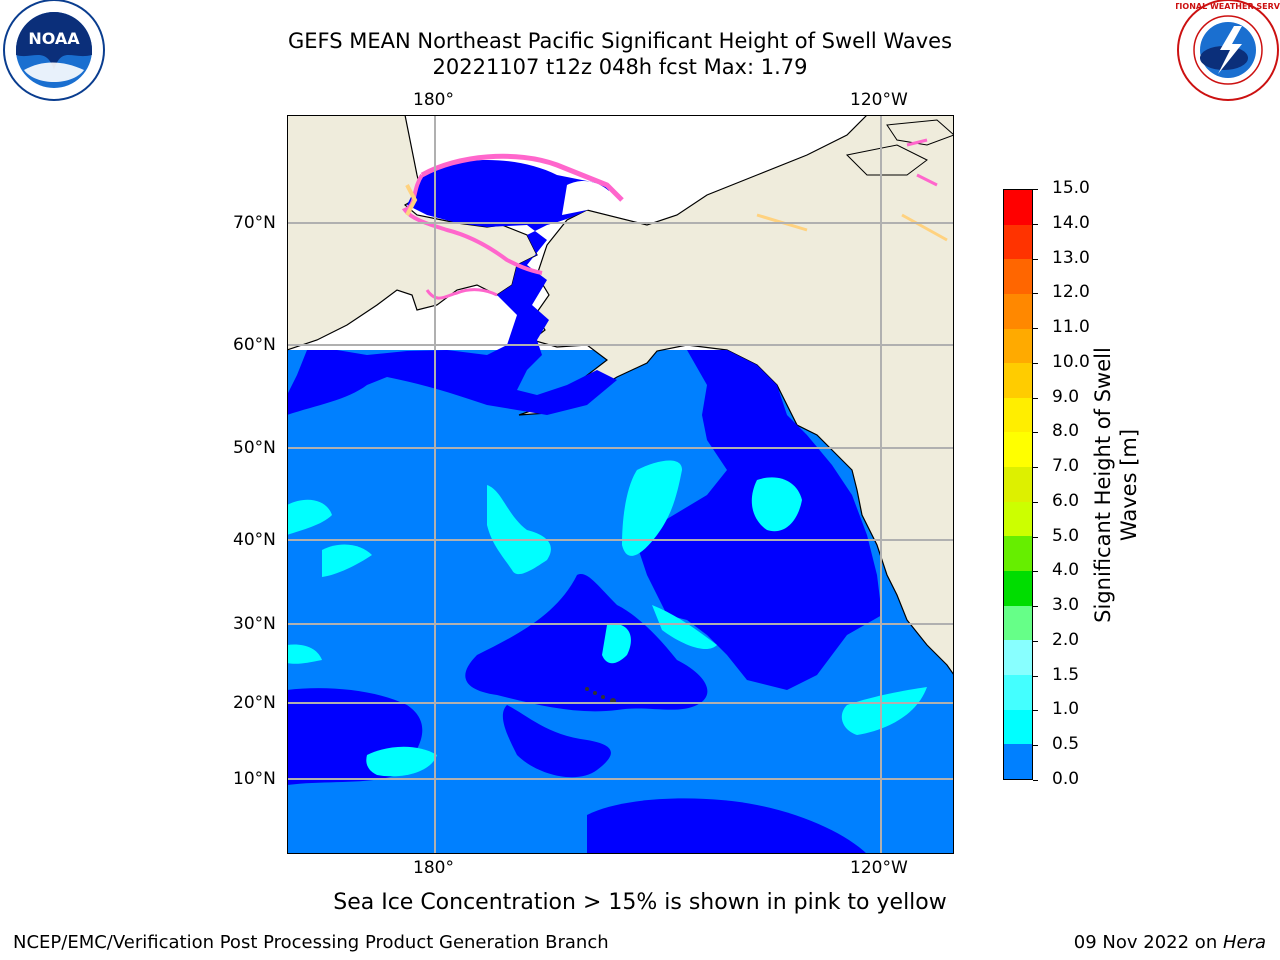 This screenshot has height=960, width=1280. I want to click on footer-host: Hera, so click(1244, 942).